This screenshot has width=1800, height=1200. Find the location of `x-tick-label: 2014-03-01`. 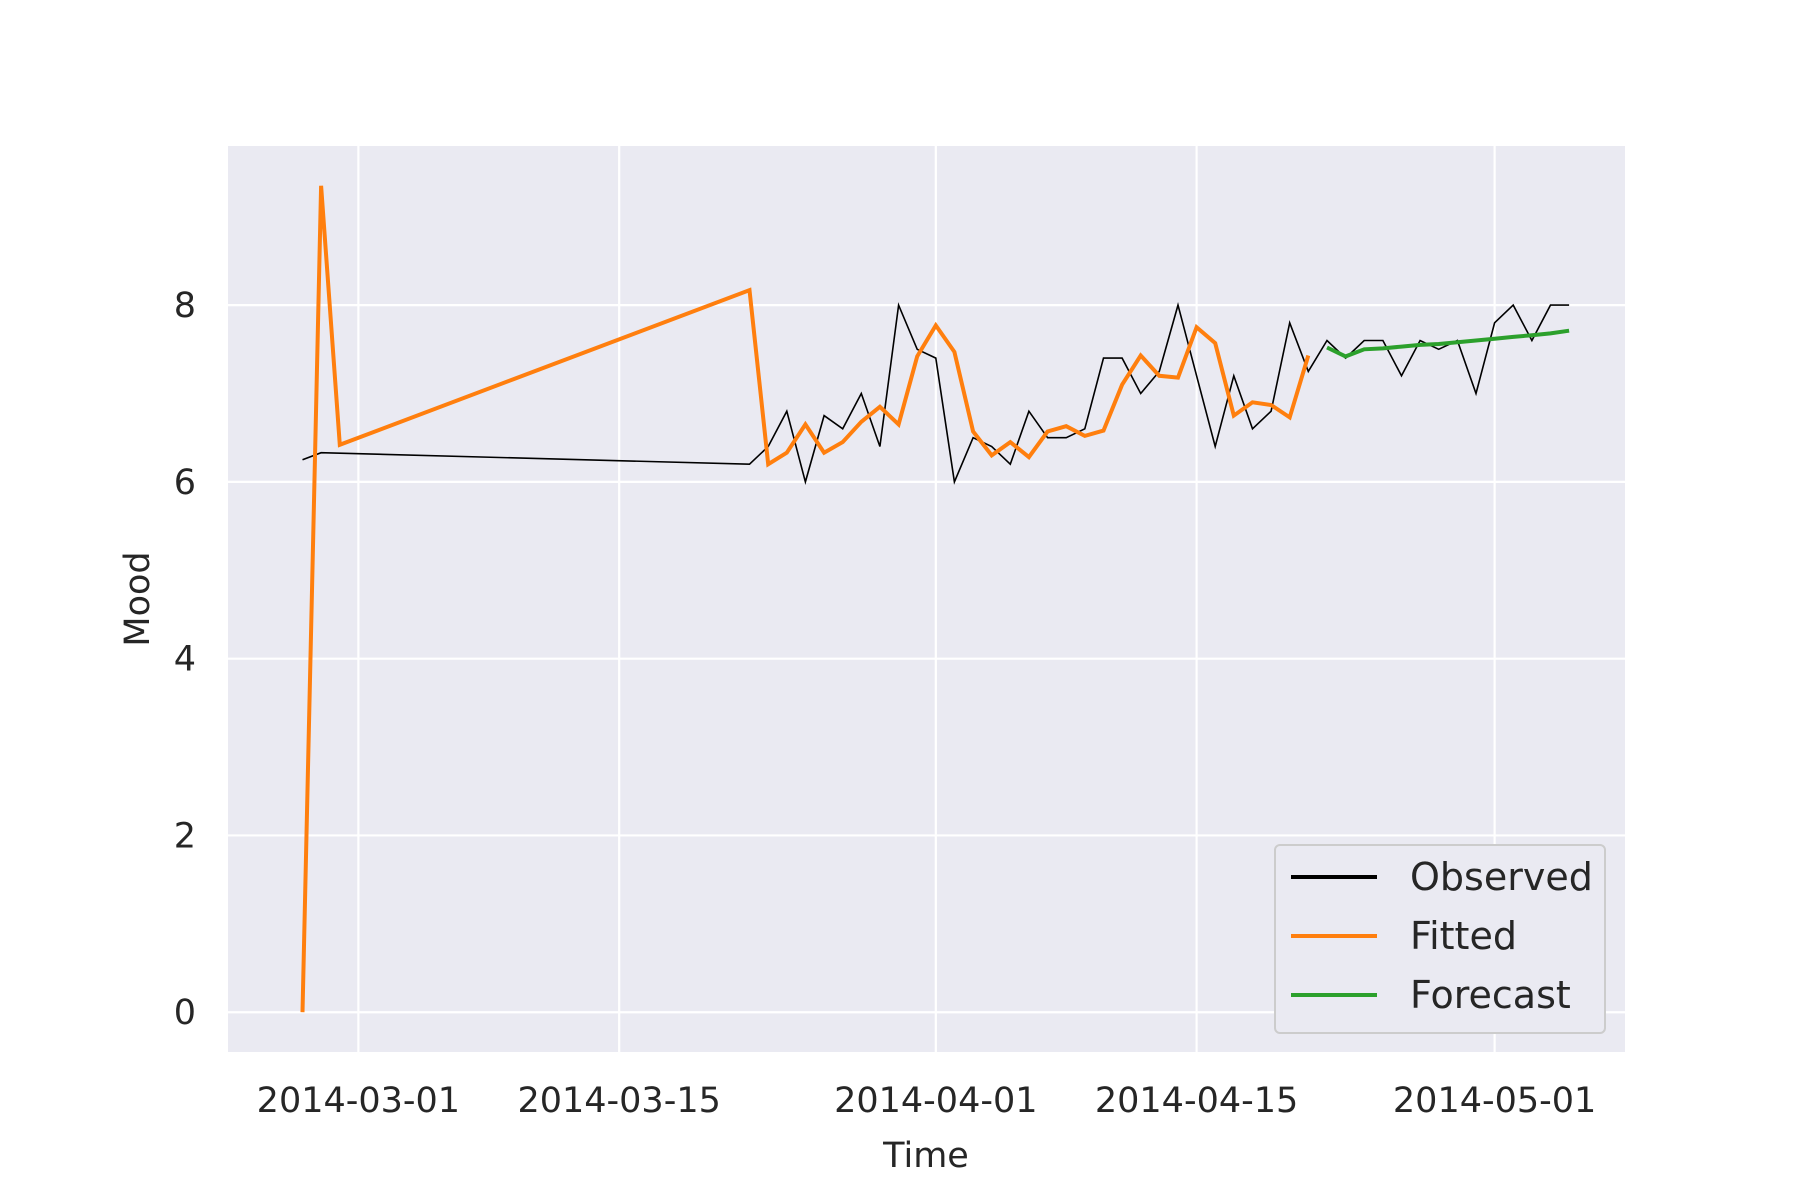

x-tick-label: 2014-03-01 is located at coordinates (358, 1101).